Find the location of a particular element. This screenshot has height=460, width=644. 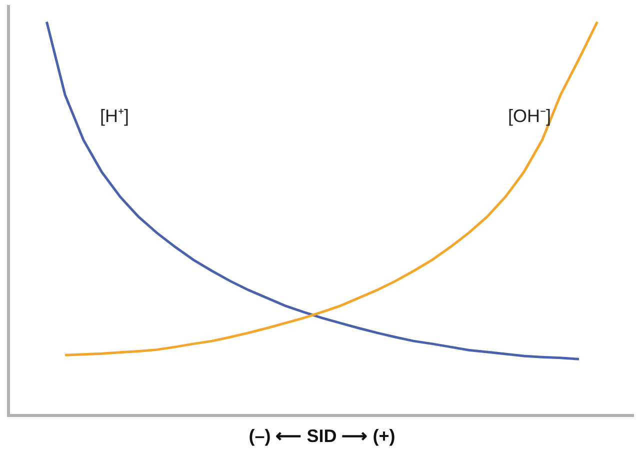

series-label: [H⁺] is located at coordinates (115, 116).